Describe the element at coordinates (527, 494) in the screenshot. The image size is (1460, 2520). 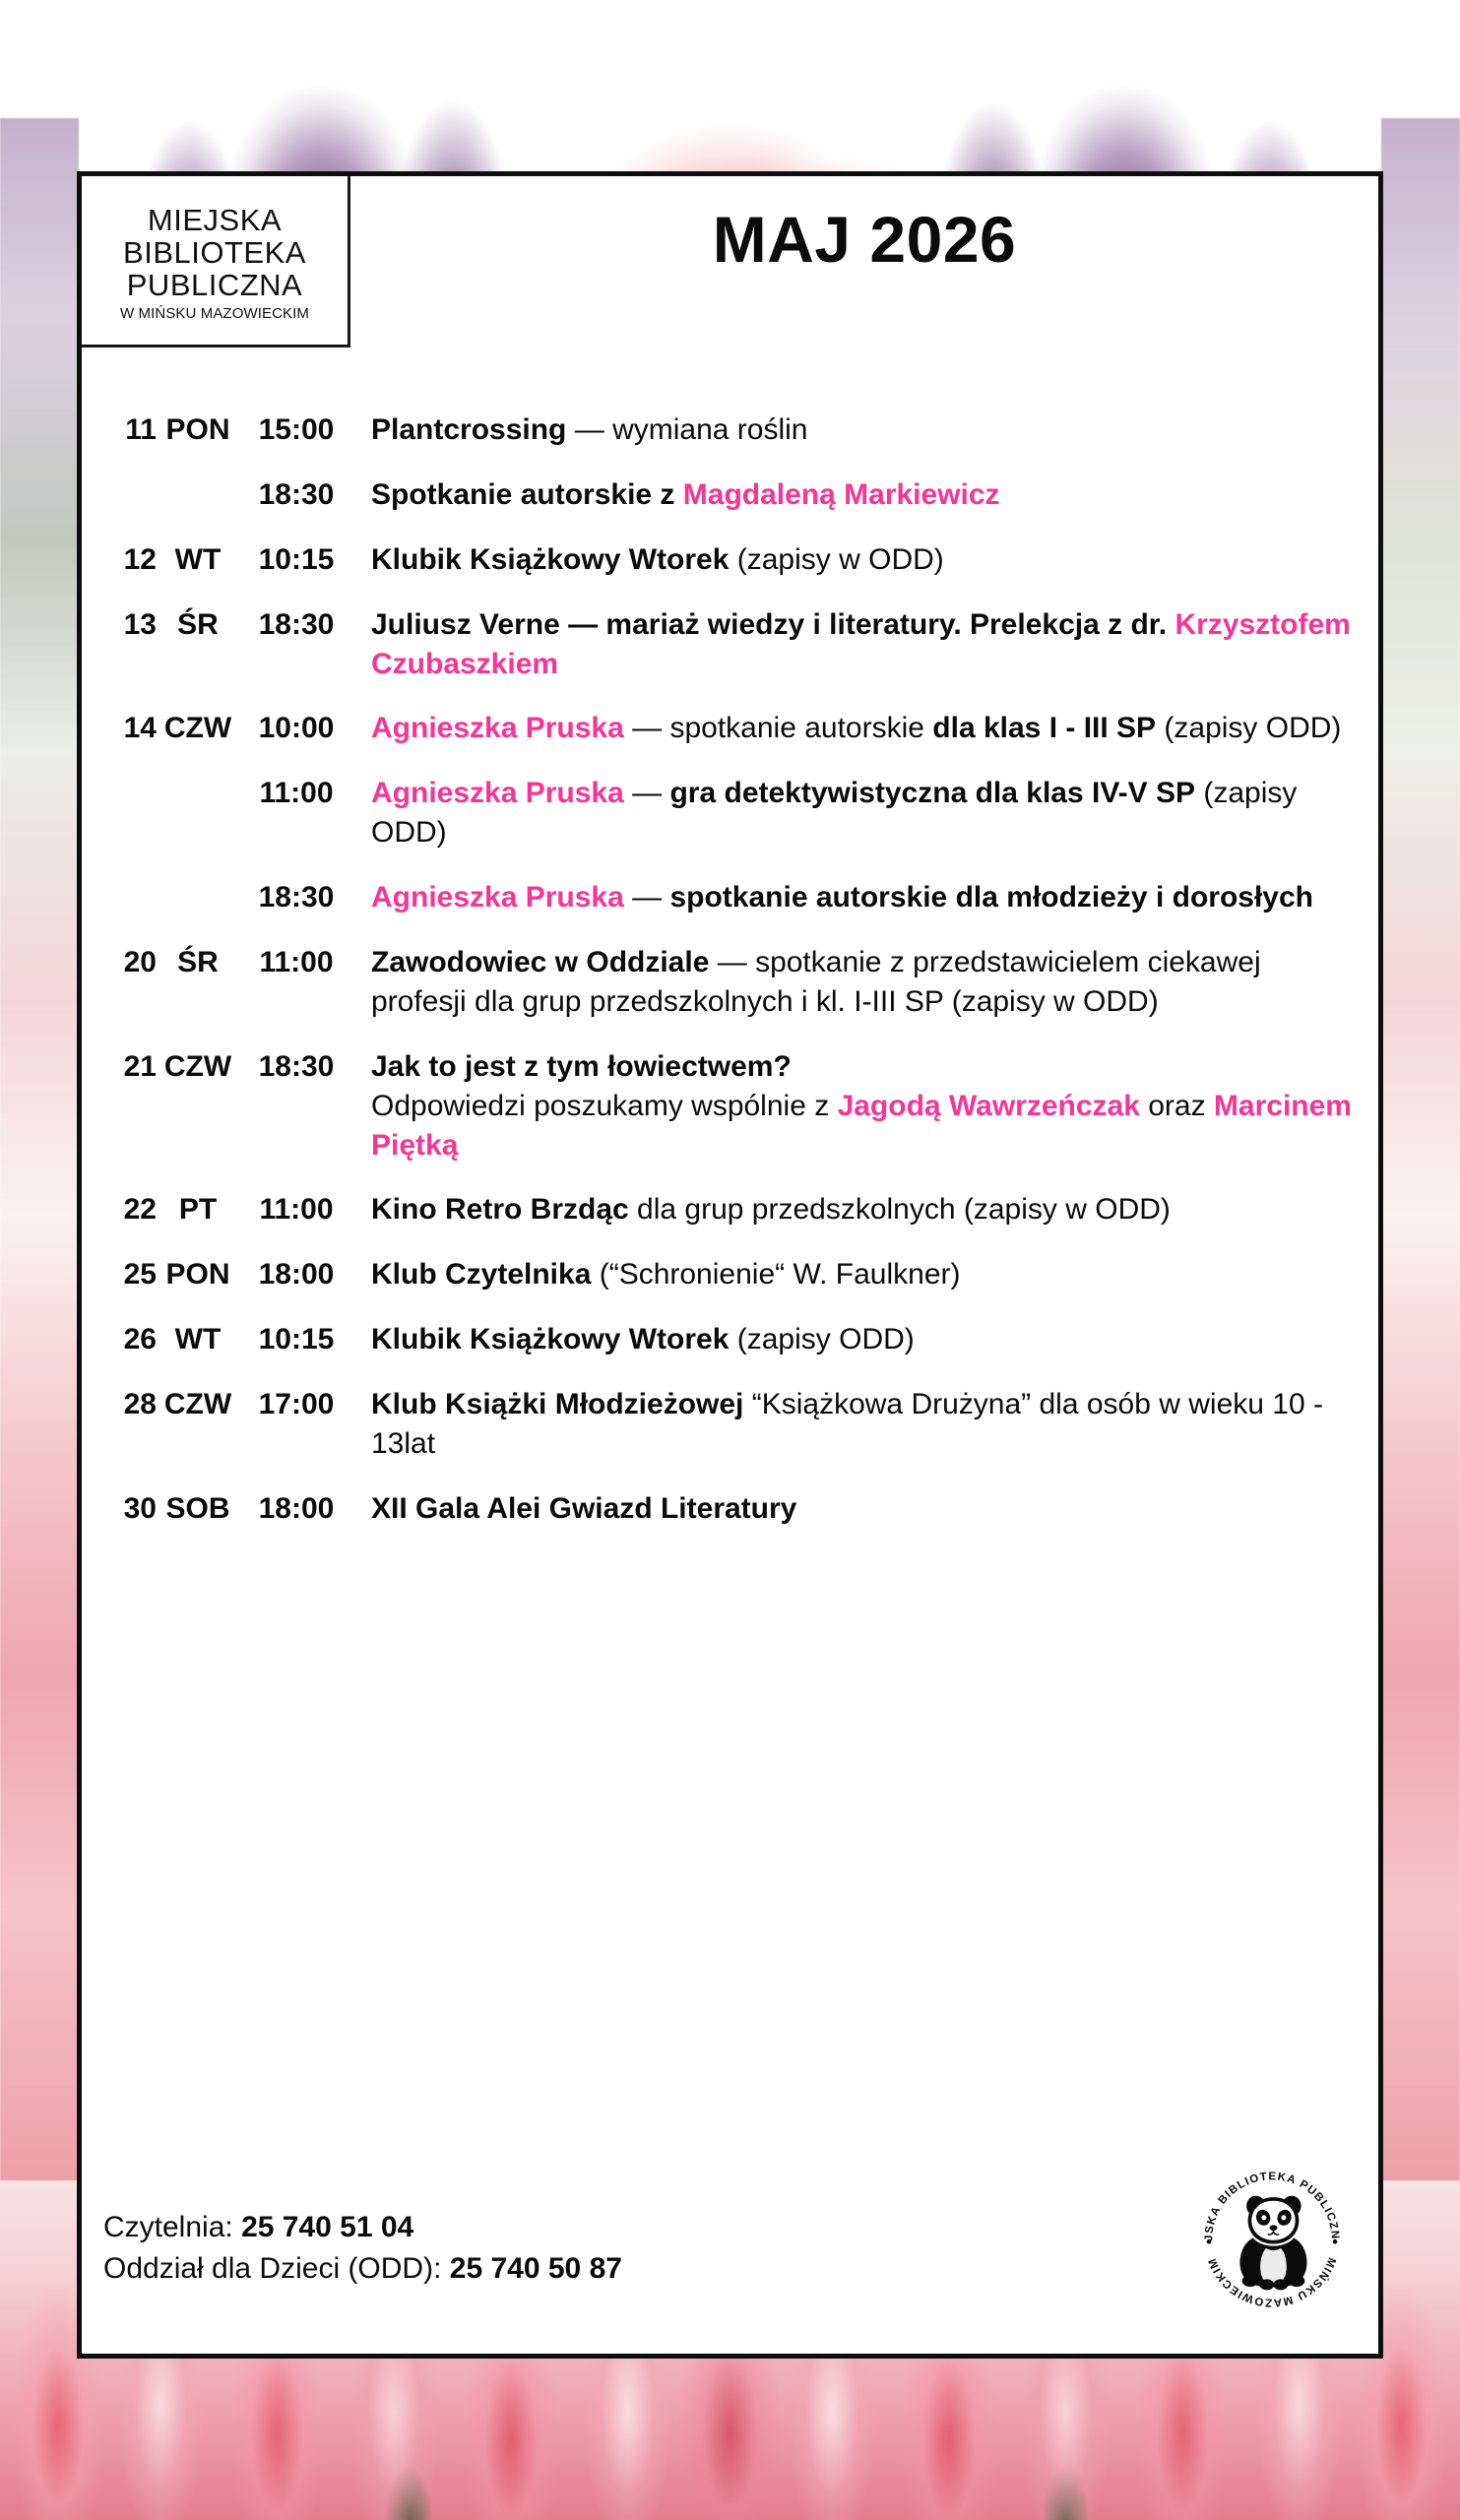
I see `event-text-bold: Spotkanie autorskie z` at that location.